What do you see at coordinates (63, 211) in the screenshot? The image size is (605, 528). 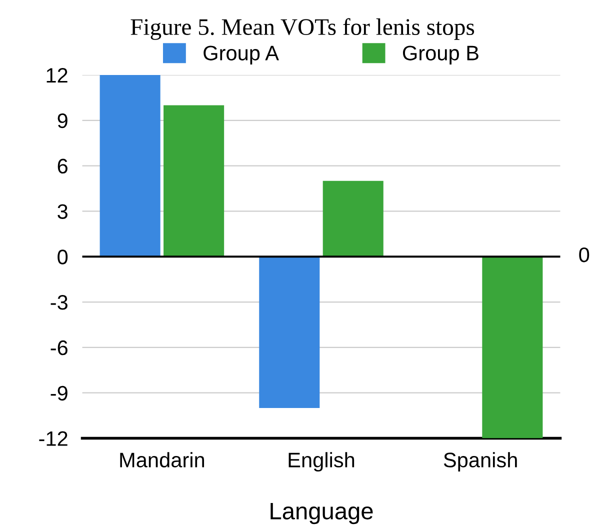 I see `y-tick-label: 3` at bounding box center [63, 211].